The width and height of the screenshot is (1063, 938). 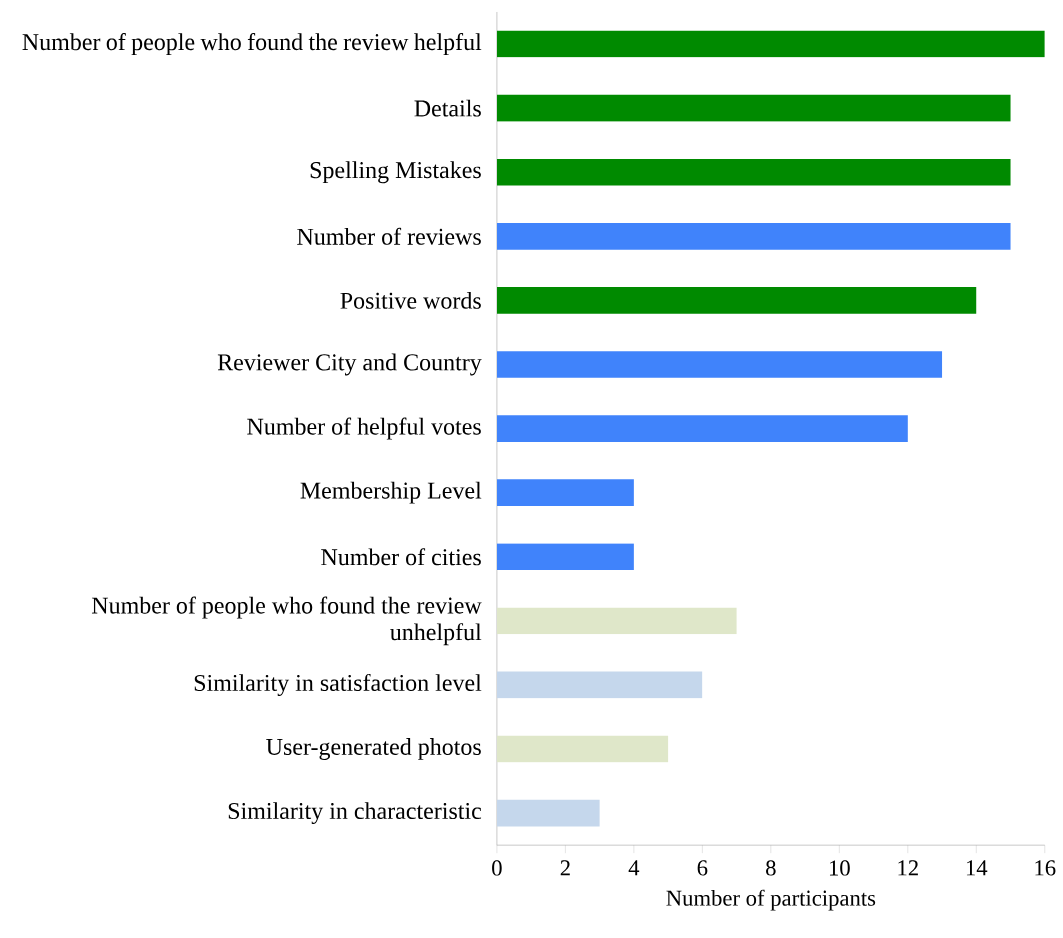 What do you see at coordinates (395, 172) in the screenshot?
I see `y-tick-label: Spelling Mistakes` at bounding box center [395, 172].